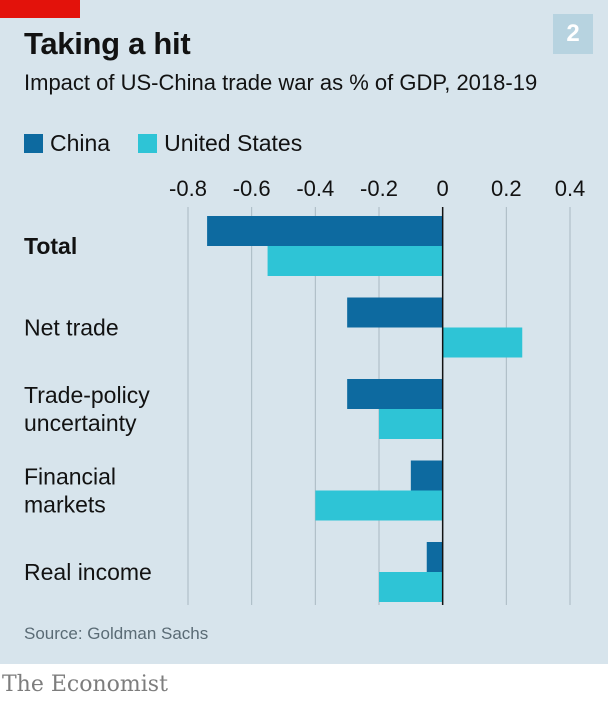 The image size is (608, 701). What do you see at coordinates (71, 328) in the screenshot?
I see `category-label: Net trade` at bounding box center [71, 328].